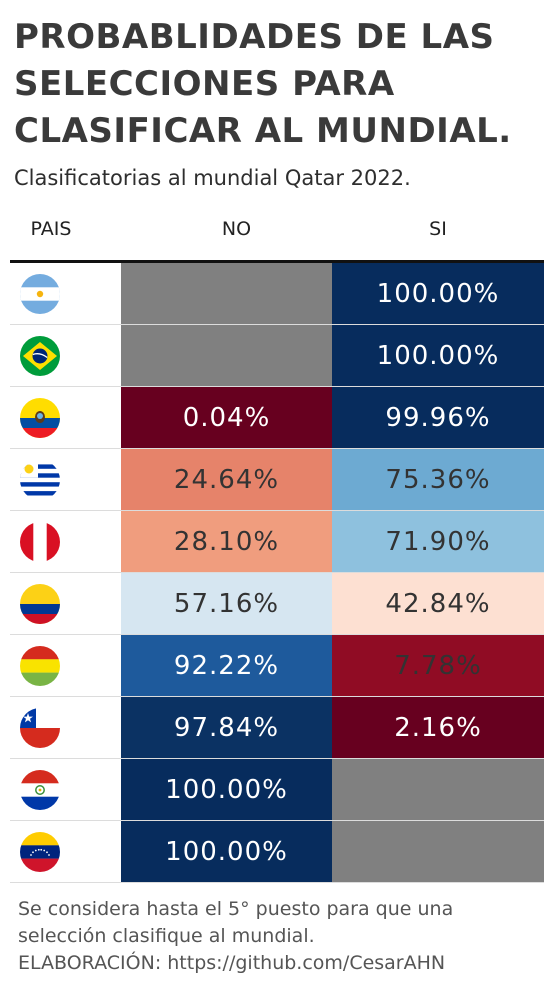 This screenshot has height=1004, width=551. What do you see at coordinates (40, 666) in the screenshot?
I see `bolivia-flag-icon` at bounding box center [40, 666].